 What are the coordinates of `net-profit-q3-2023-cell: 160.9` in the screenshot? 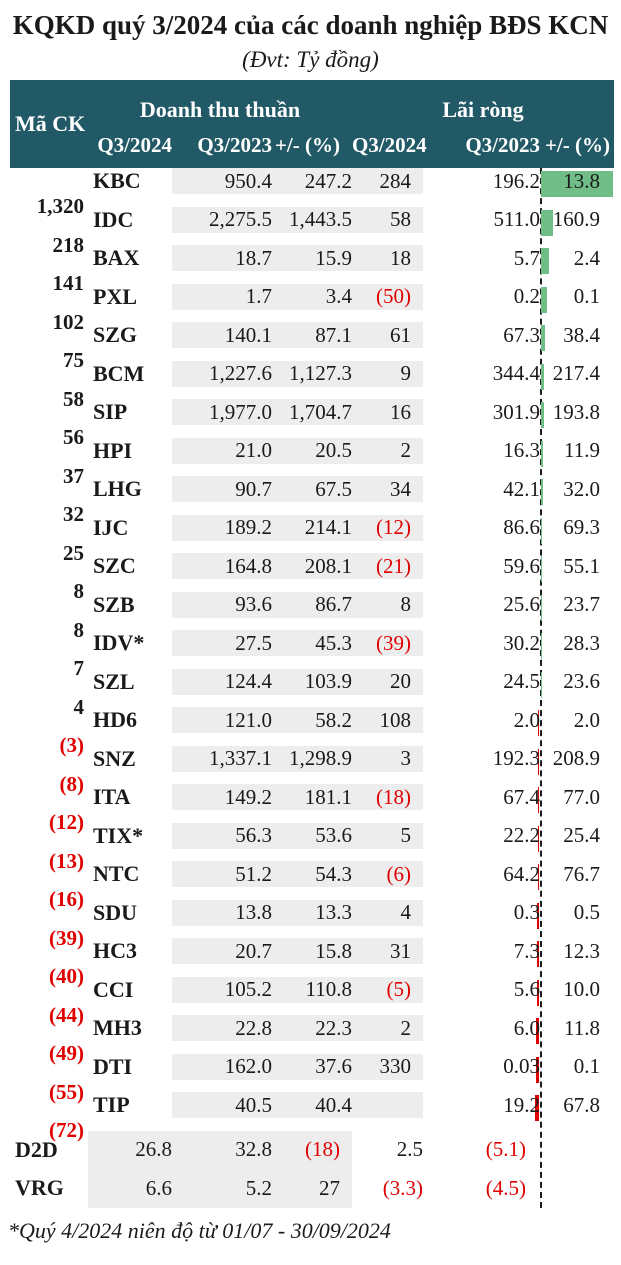 It's located at (576, 219).